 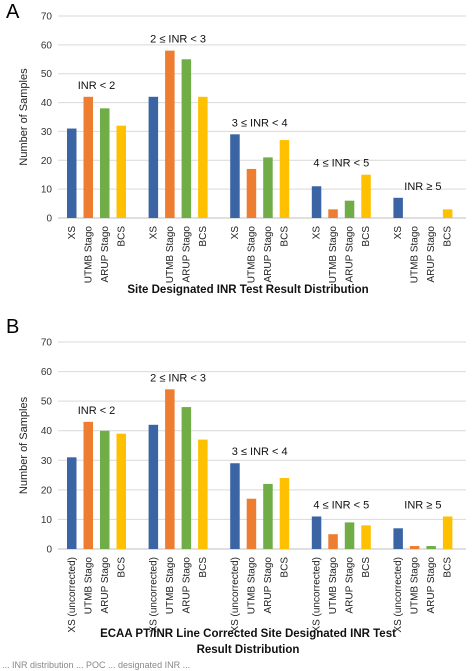 What do you see at coordinates (49, 219) in the screenshot?
I see `y-tick-label: 0` at bounding box center [49, 219].